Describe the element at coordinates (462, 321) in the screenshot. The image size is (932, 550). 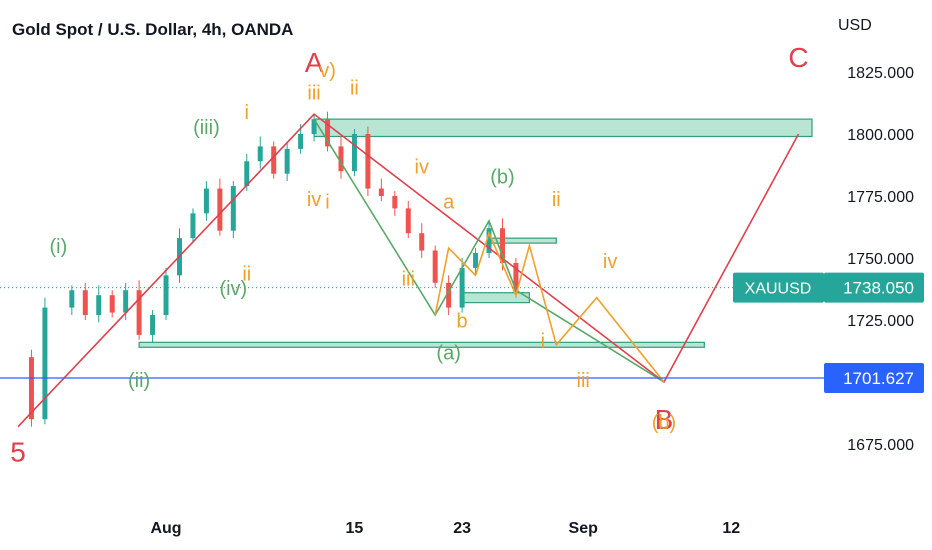
I see `wave-label: b` at that location.